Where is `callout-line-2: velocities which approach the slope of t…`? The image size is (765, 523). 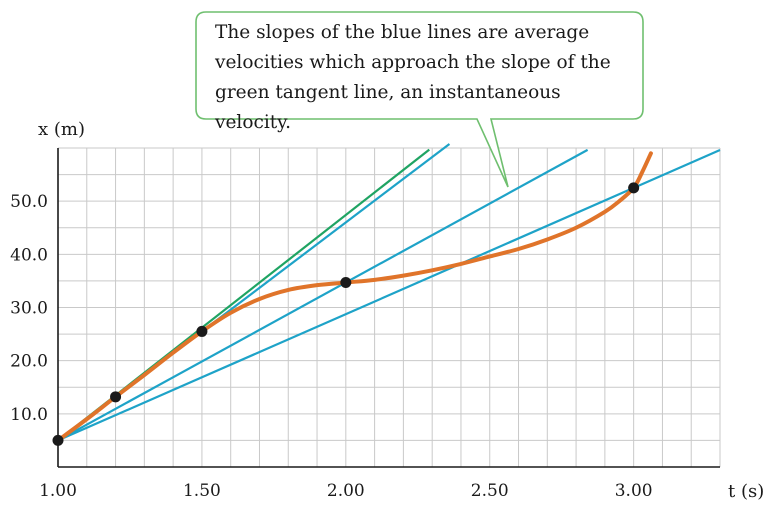 callout-line-2: velocities which approach the slope of t… is located at coordinates (413, 62).